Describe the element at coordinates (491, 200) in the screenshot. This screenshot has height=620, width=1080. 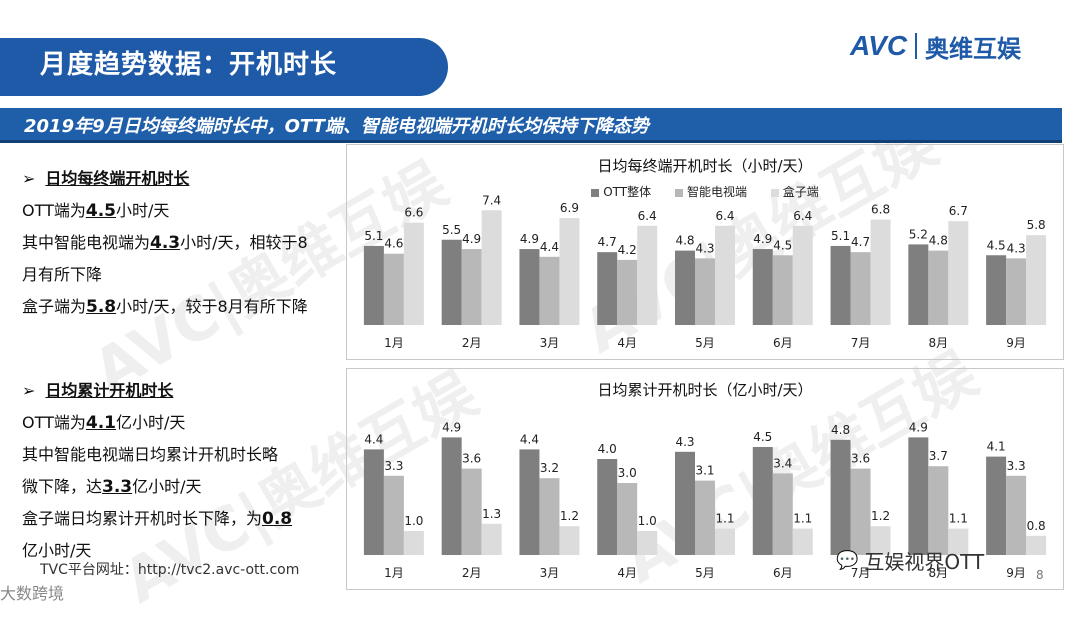
I see `data-label: 7.4` at that location.